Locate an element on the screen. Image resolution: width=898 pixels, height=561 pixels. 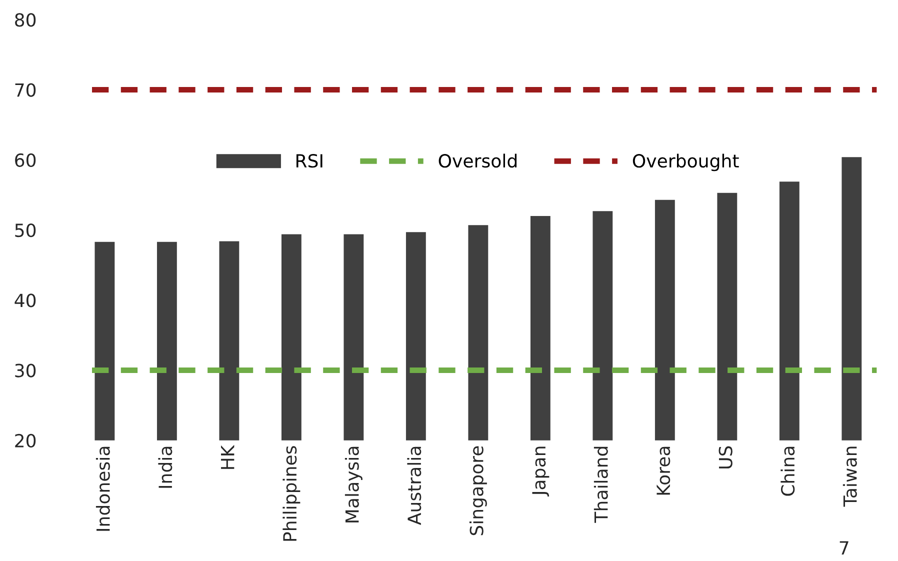
legend-label: Oversold is located at coordinates (477, 161).